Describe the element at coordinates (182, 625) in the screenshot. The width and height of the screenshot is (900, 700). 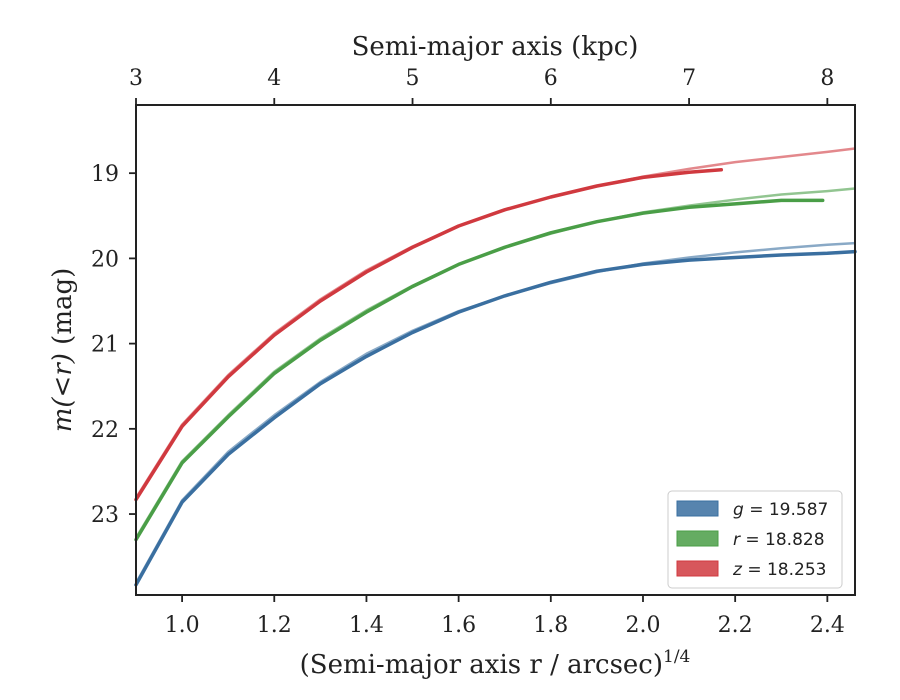
I see `x-tick-label: 1.0` at that location.